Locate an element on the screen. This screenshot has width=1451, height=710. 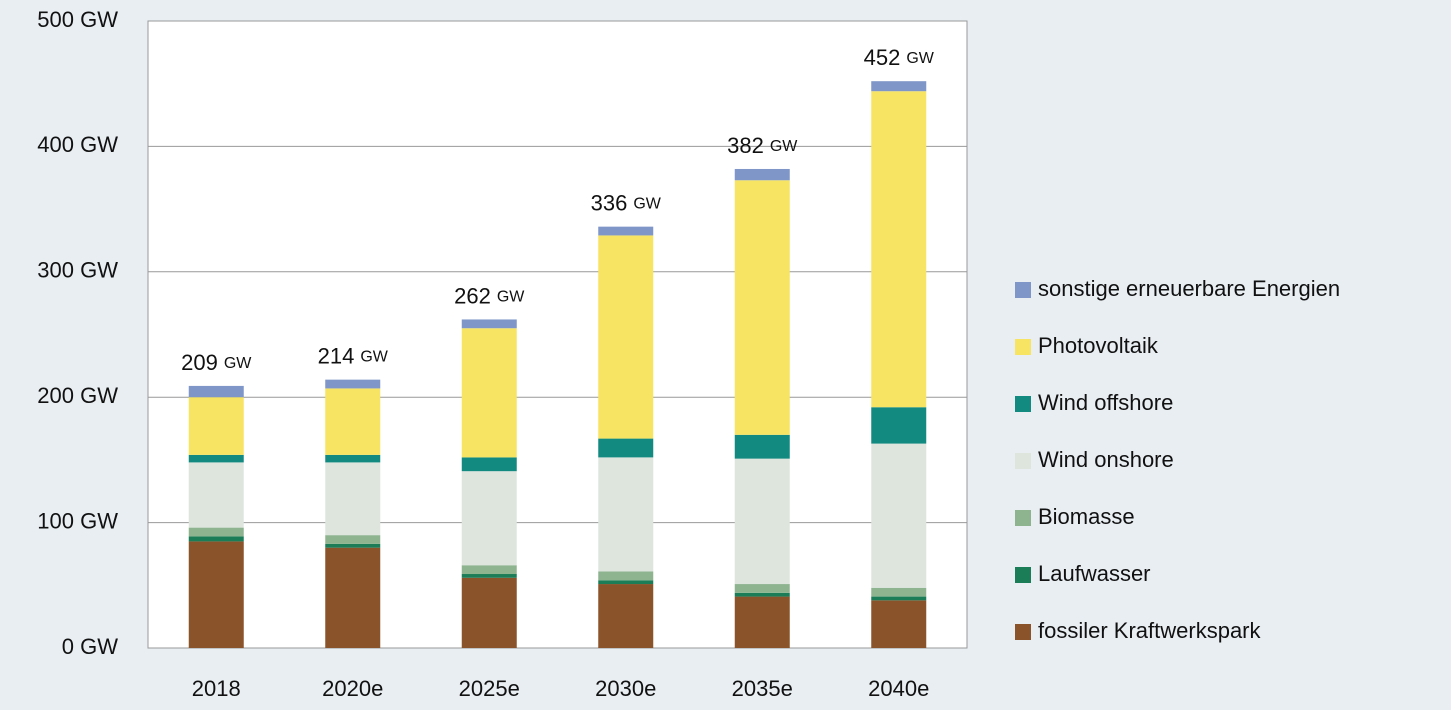
total-label: 452 GW is located at coordinates (899, 57).